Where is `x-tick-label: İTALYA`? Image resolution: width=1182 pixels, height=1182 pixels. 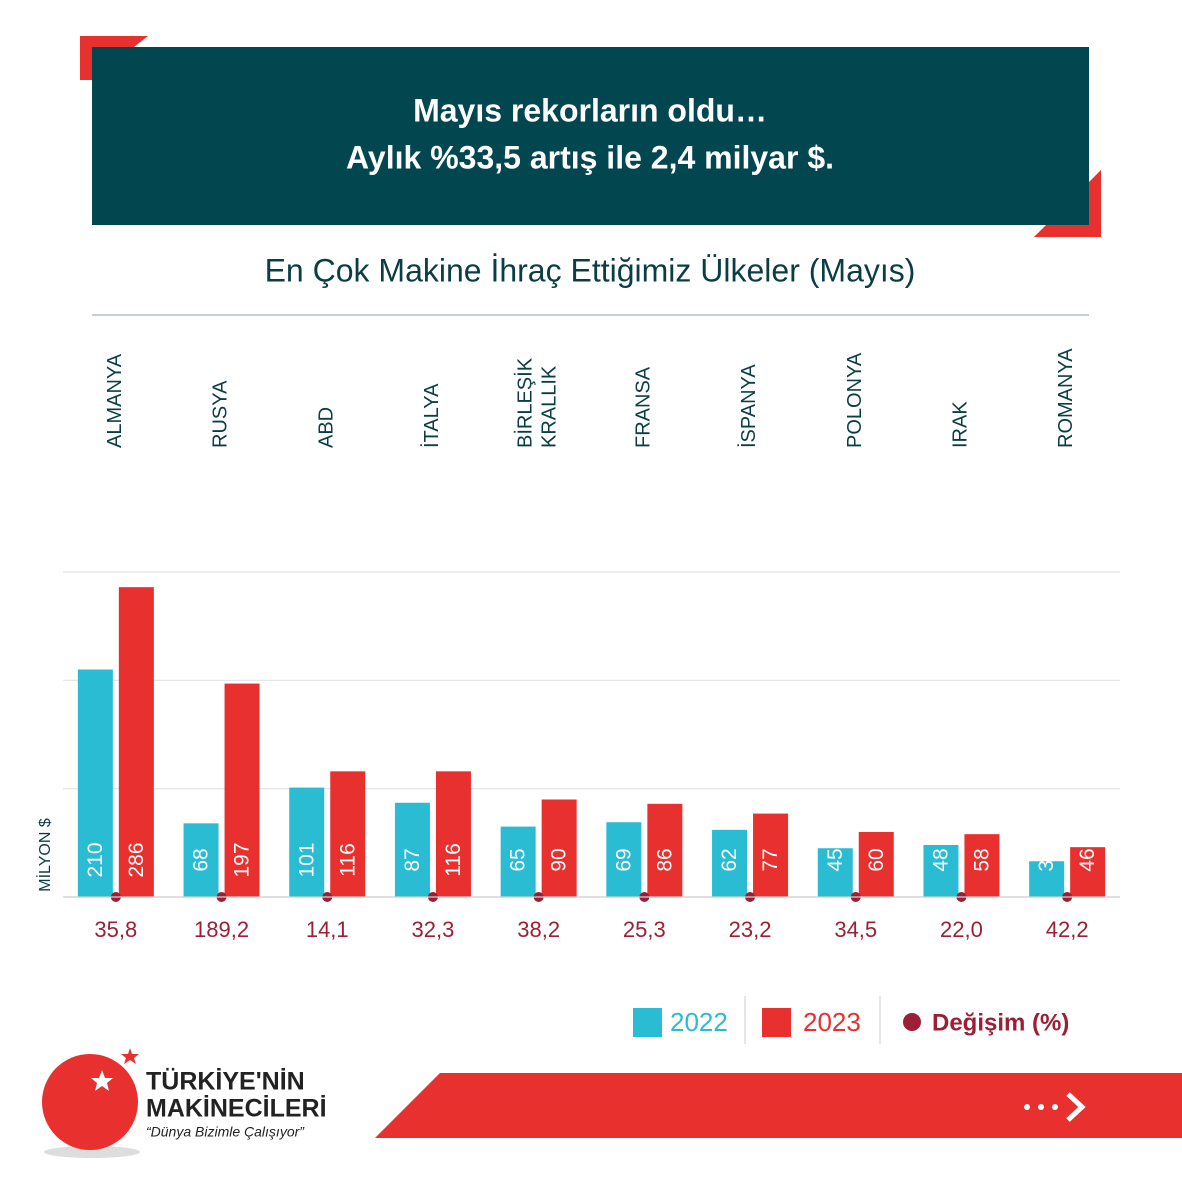
x-tick-label: İTALYA is located at coordinates (431, 415).